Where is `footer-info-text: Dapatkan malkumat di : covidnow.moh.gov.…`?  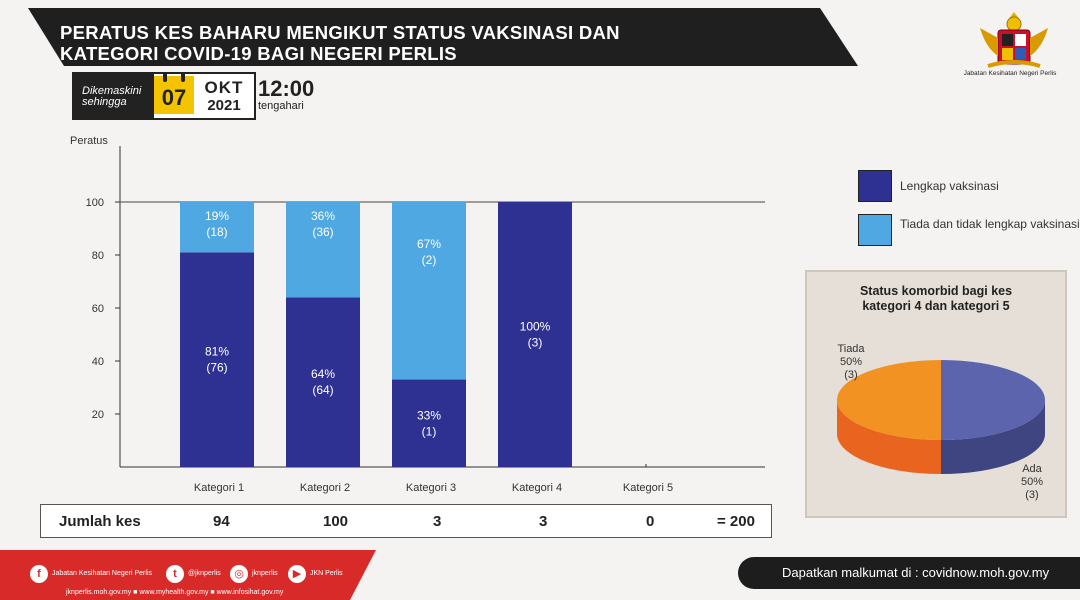
footer-info-text: Dapatkan malkumat di : covidnow.moh.gov.… is located at coordinates (916, 572).